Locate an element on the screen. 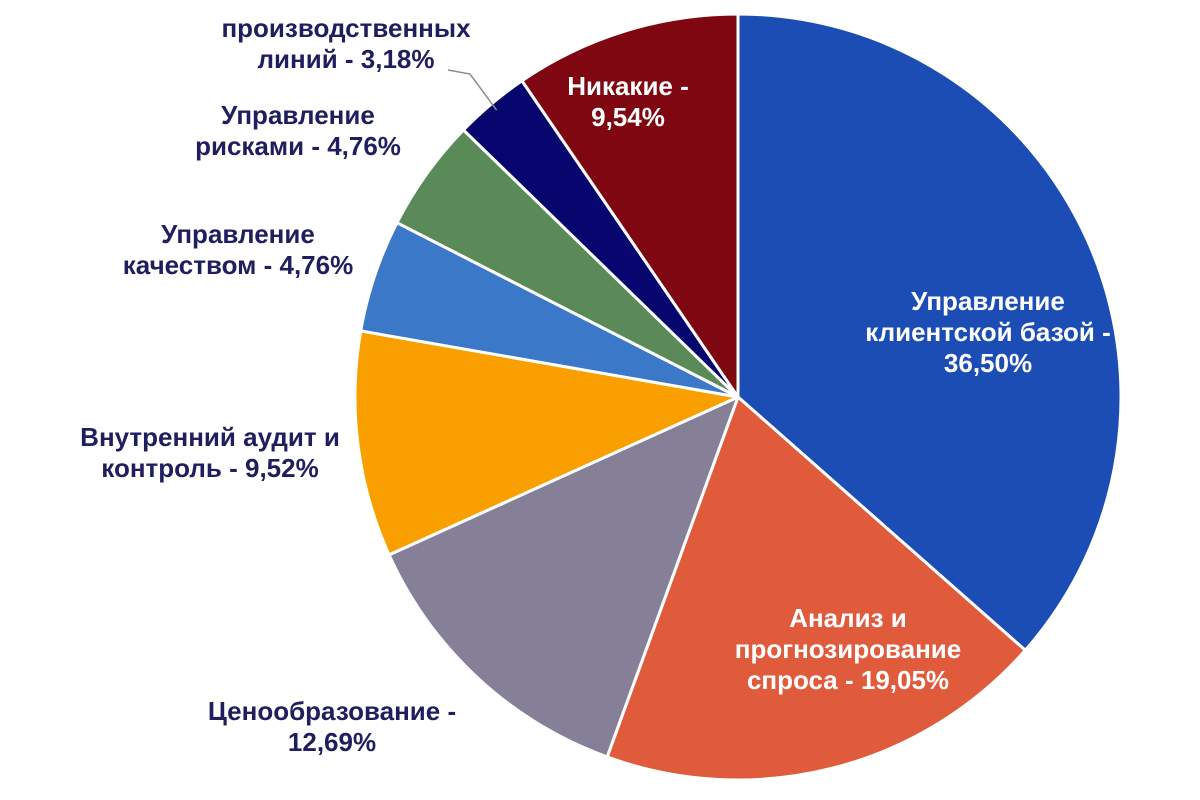 The height and width of the screenshot is (800, 1200). slice-label-line: линий - 3,18% is located at coordinates (346, 59).